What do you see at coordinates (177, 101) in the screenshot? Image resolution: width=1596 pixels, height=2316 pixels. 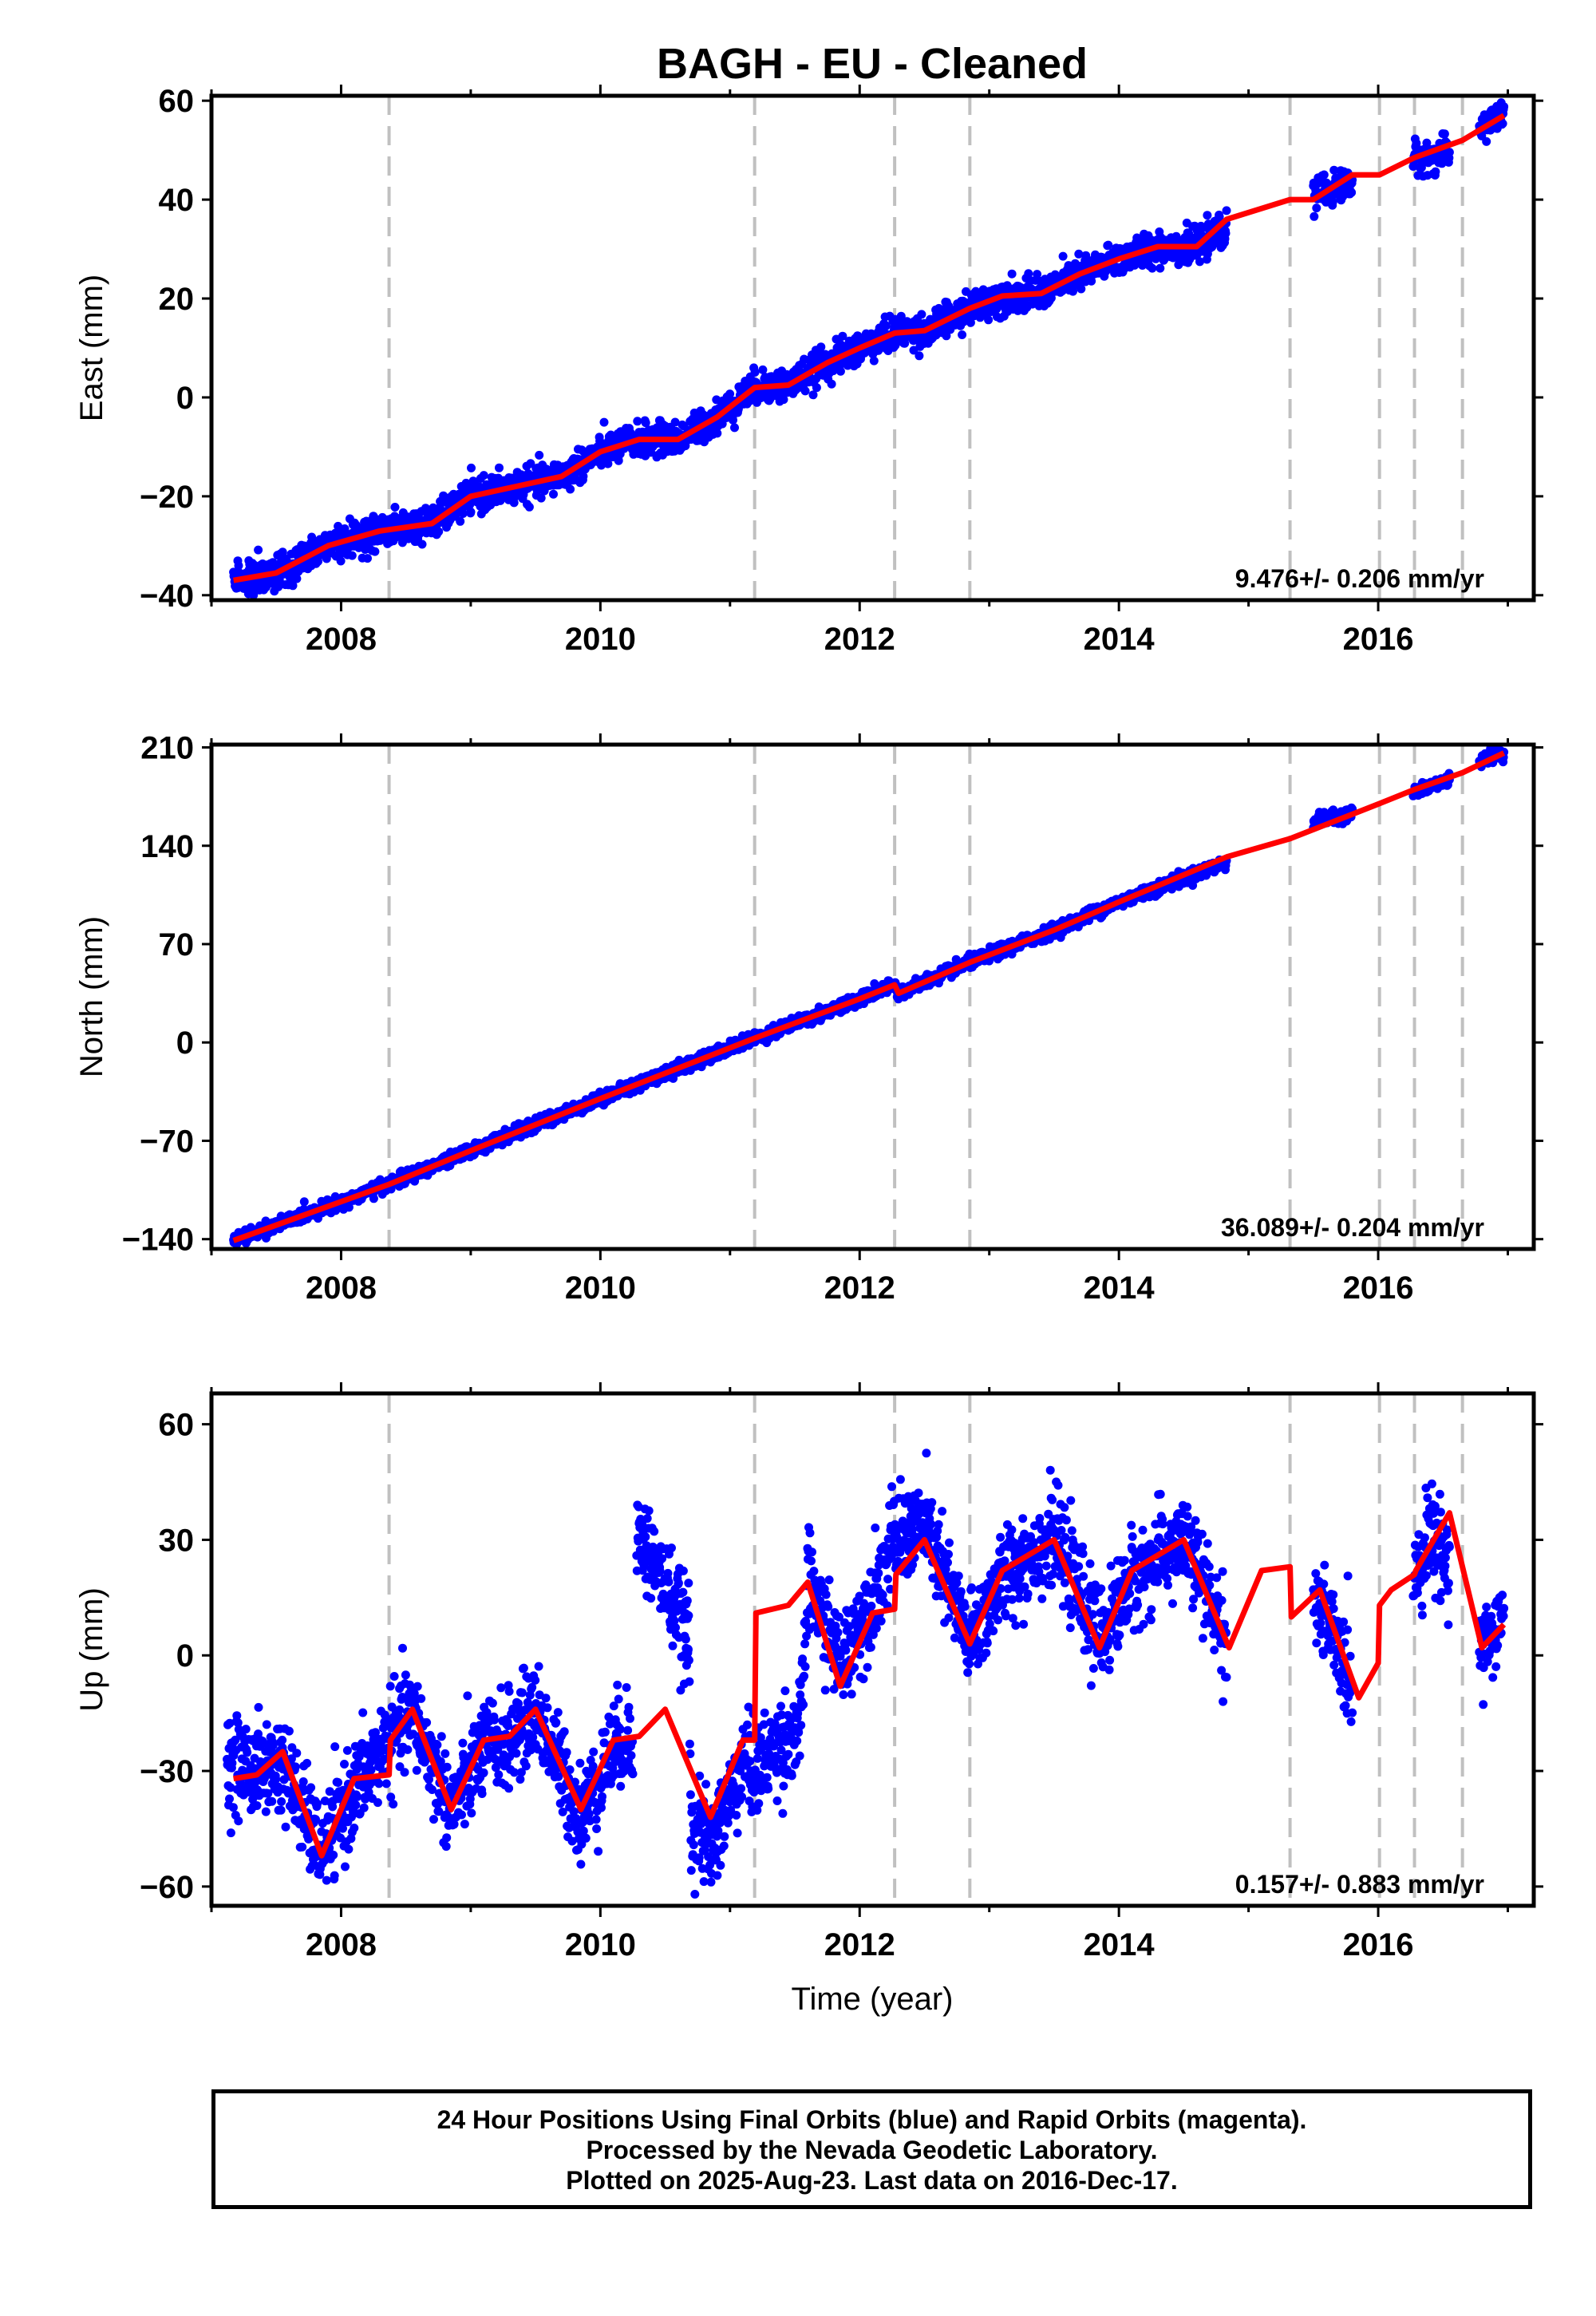 I see `y-tick-label: 60` at bounding box center [177, 101].